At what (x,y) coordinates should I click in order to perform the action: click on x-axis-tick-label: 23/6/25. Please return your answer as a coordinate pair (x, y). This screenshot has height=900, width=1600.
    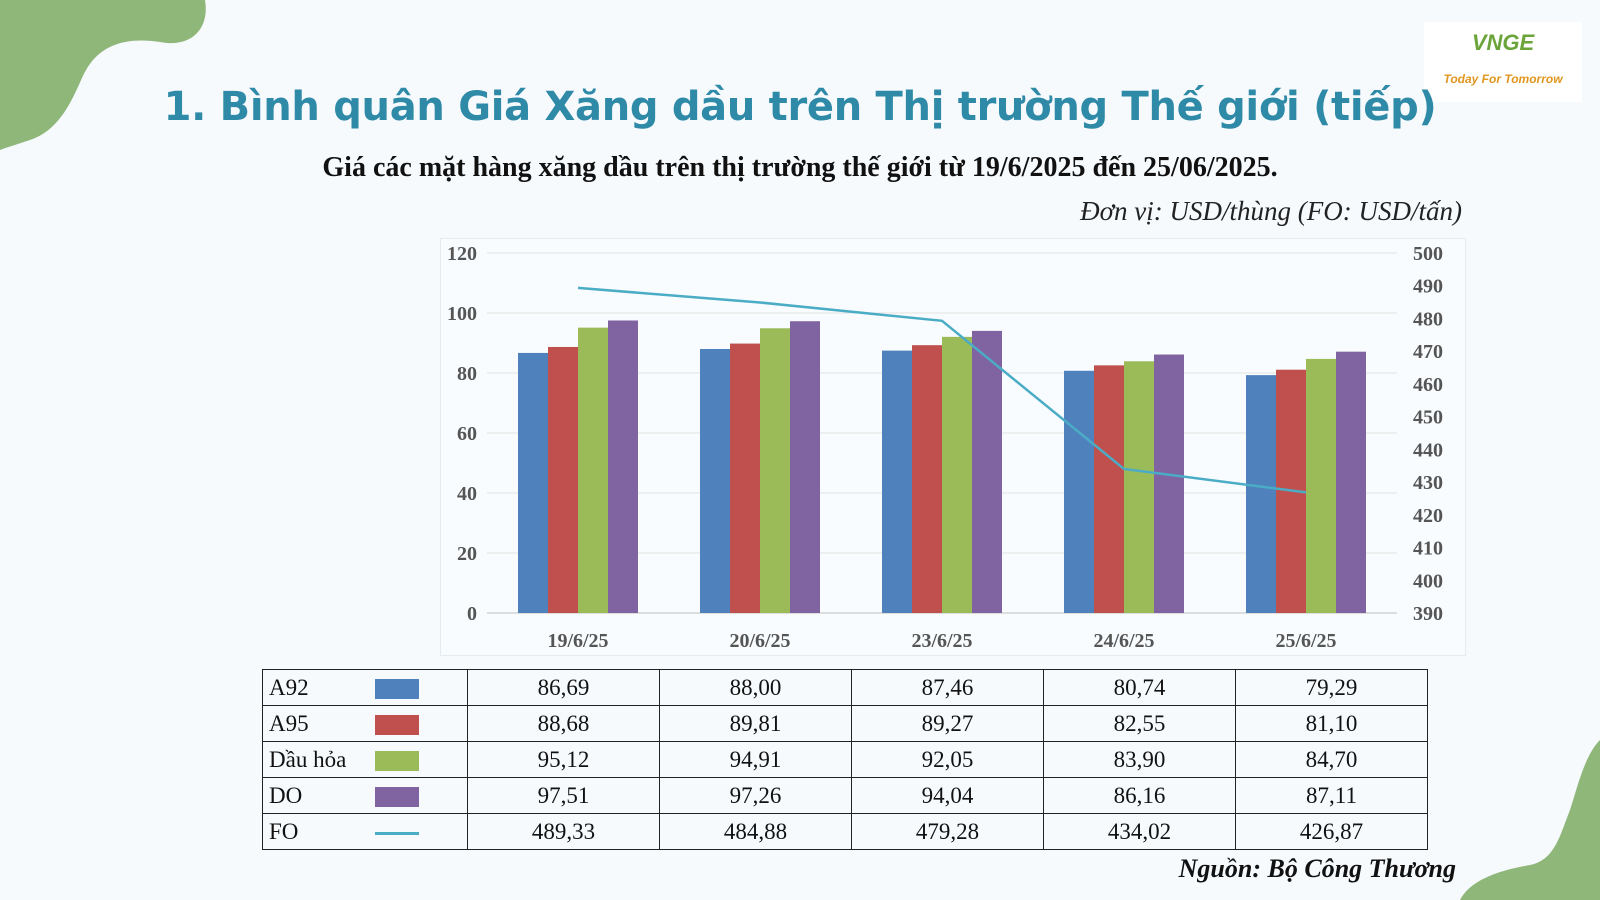
    Looking at the image, I should click on (941, 641).